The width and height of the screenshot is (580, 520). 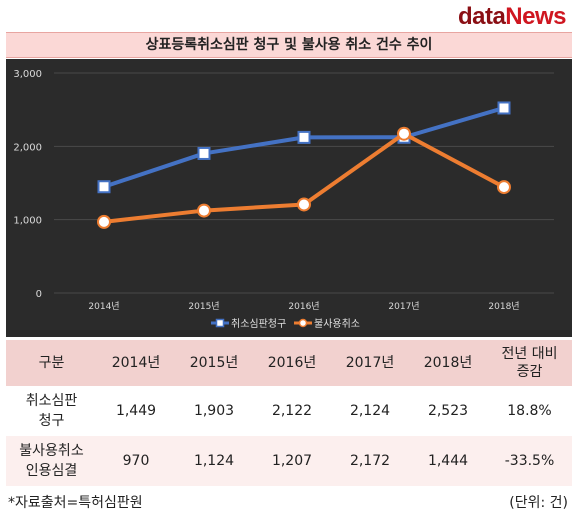 What do you see at coordinates (51, 363) in the screenshot?
I see `header-cell-category: 구분` at bounding box center [51, 363].